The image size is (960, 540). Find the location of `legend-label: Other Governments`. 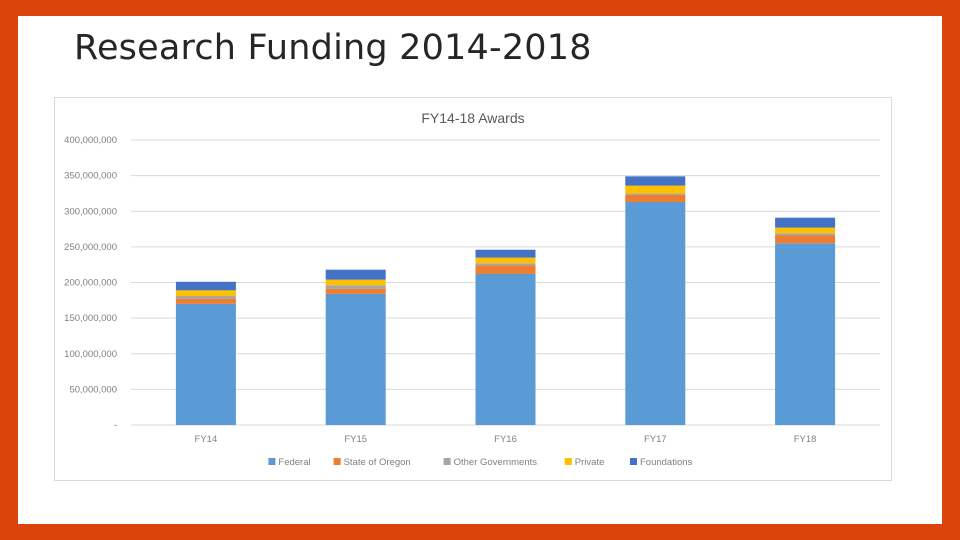

legend-label: Other Governments is located at coordinates (496, 462).